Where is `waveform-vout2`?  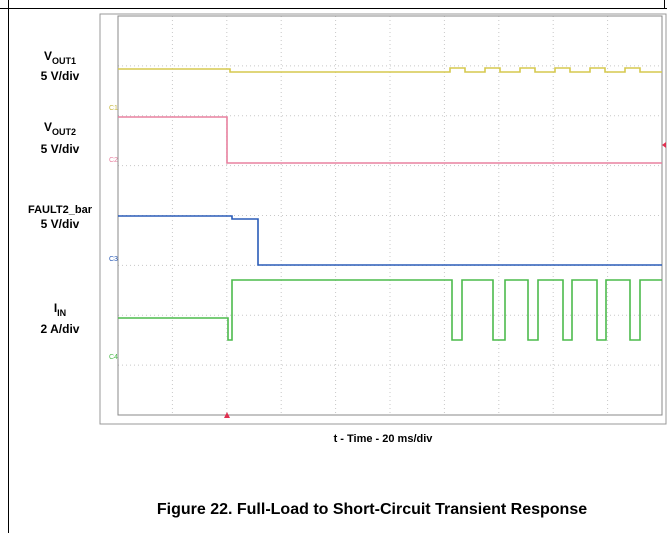 waveform-vout2 is located at coordinates (390, 140).